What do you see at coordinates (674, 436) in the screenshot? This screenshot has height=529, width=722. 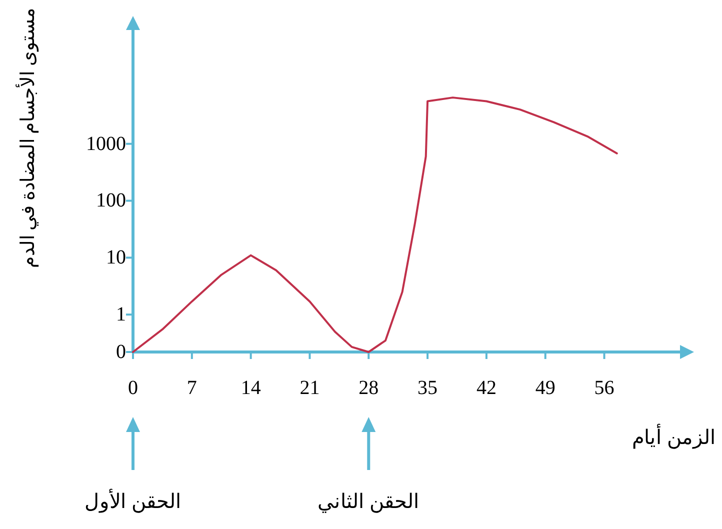 I see `x-axis-title: الزمن أيام` at bounding box center [674, 436].